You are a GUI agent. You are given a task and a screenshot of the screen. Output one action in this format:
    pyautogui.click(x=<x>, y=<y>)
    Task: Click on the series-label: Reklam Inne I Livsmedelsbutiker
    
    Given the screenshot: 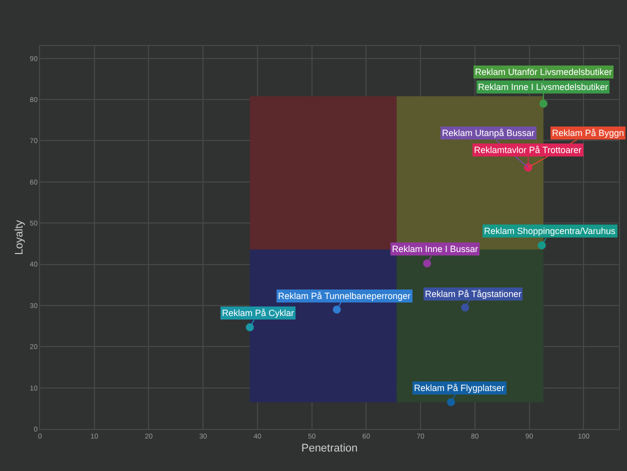 What is the action you would take?
    pyautogui.click(x=543, y=87)
    